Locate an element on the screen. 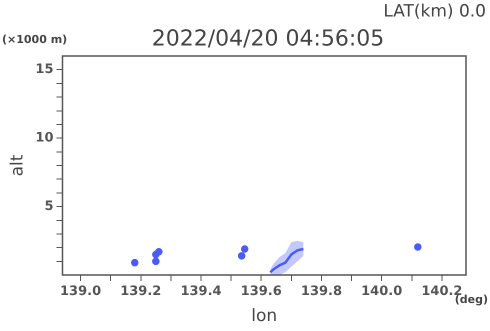  text: (×1000 m) is located at coordinates (35, 39).